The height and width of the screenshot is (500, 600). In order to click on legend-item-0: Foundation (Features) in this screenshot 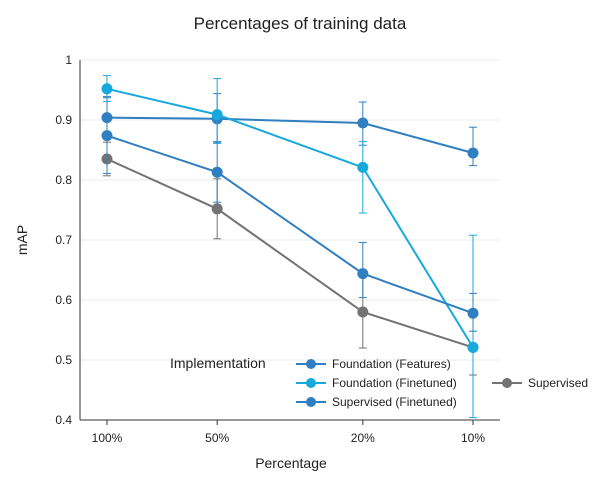, I will do `click(373, 364)`.